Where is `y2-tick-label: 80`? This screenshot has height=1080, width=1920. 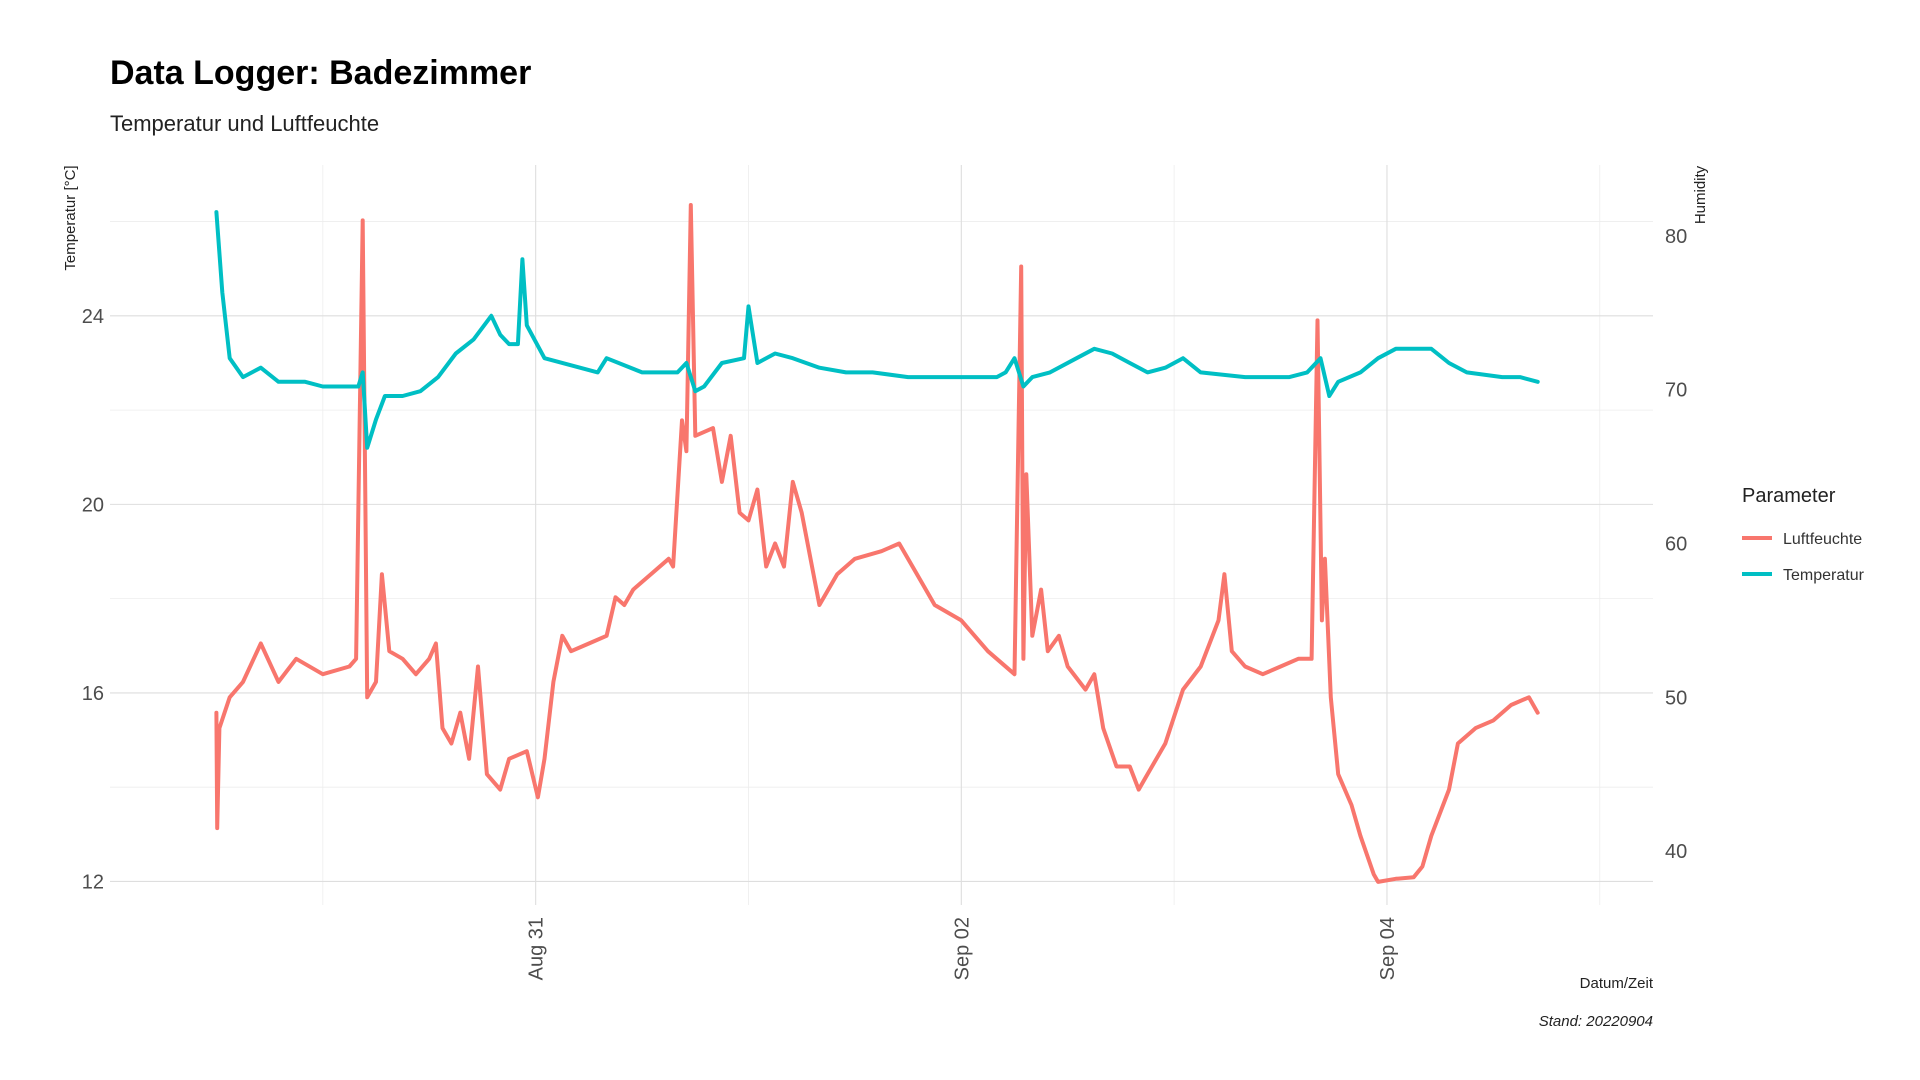 y2-tick-label: 80 is located at coordinates (1676, 237).